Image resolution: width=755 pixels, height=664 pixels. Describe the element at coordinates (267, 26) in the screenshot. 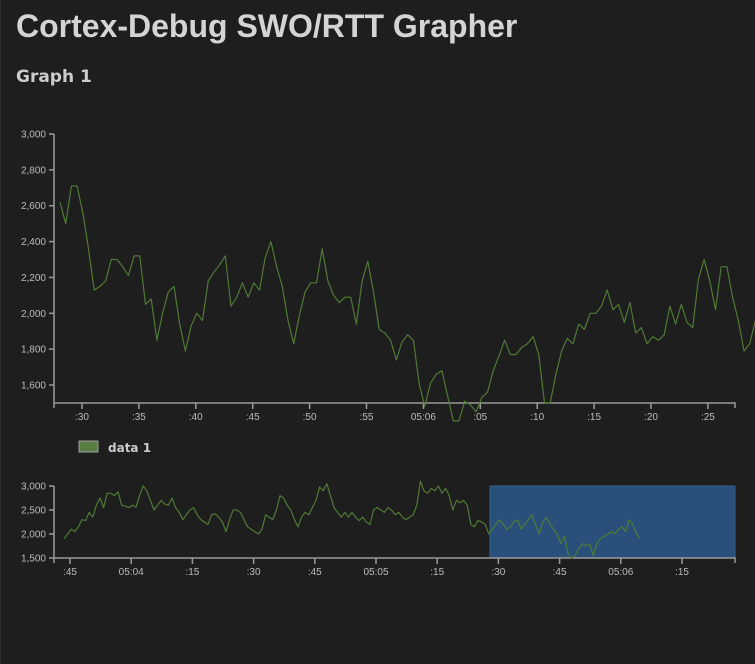

I see `app-title: Cortex-Debug SWO/RTT Grapher` at that location.